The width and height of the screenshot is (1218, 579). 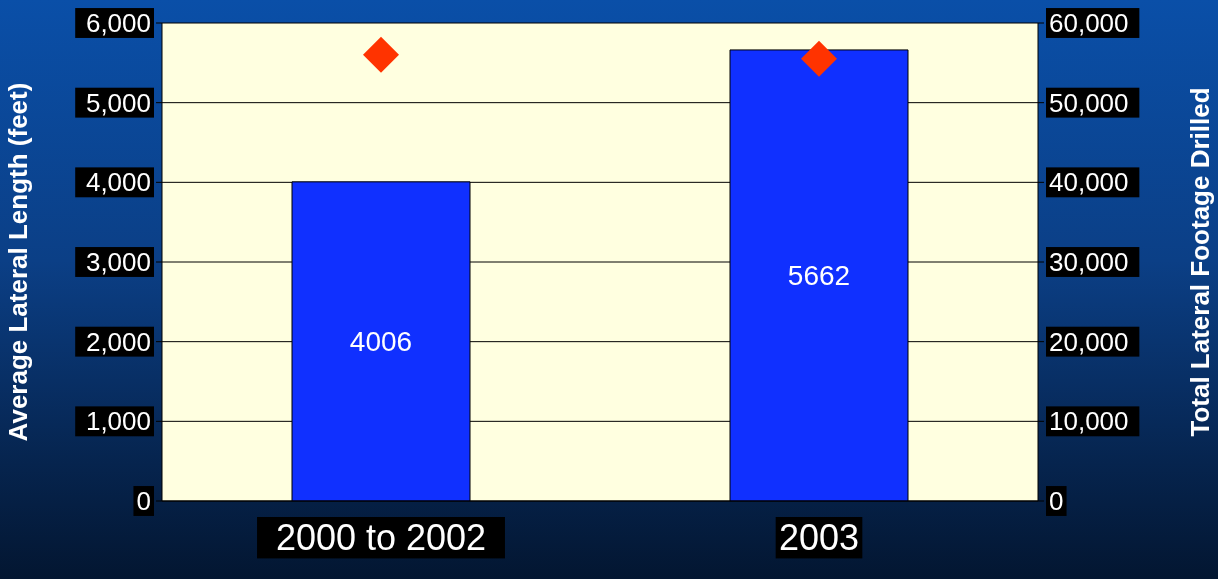 I want to click on y-tick-label: 4,000, so click(x=118, y=182).